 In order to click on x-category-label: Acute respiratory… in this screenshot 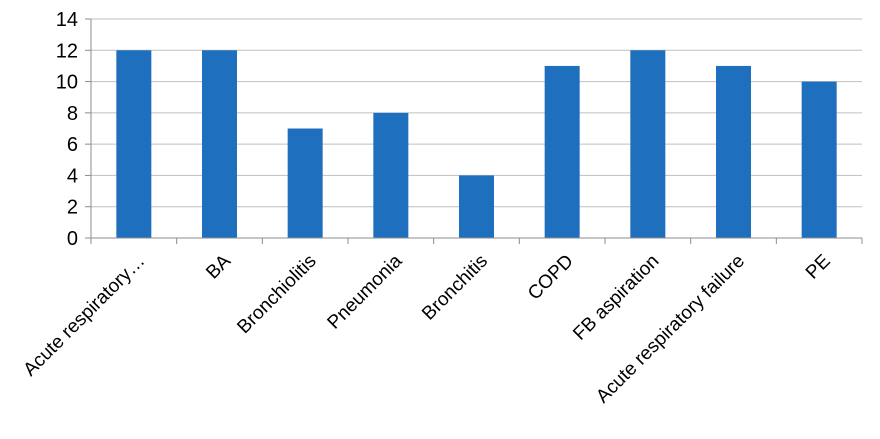, I will do `click(85, 316)`.